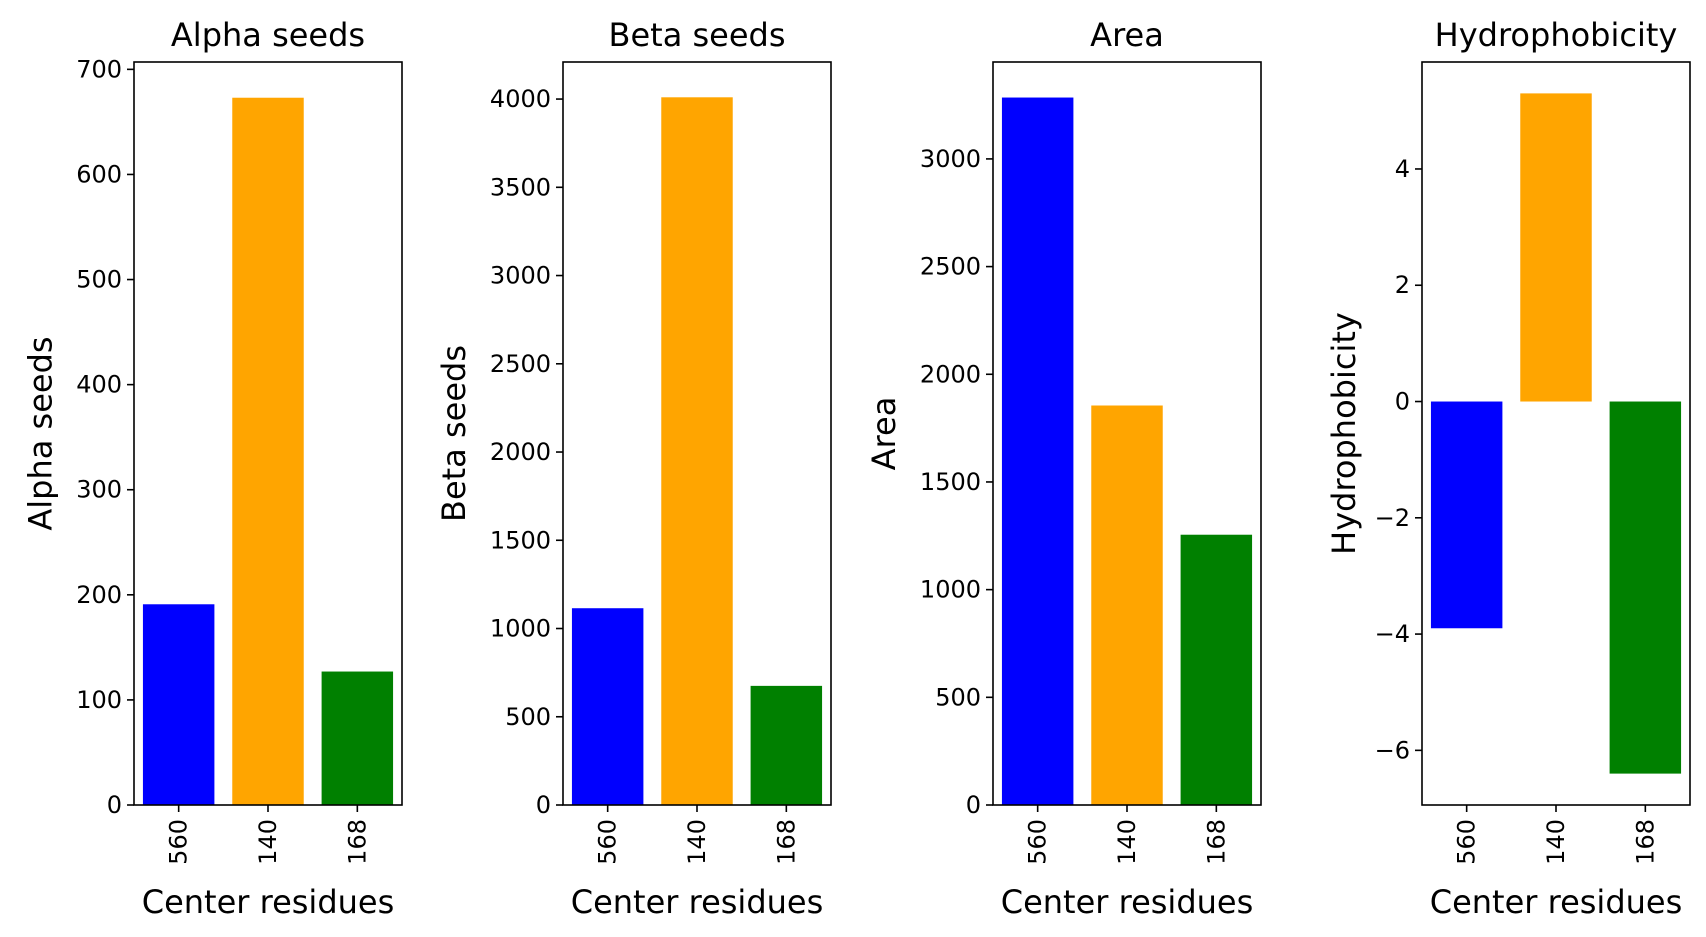 This screenshot has width=1706, height=937. Describe the element at coordinates (99, 385) in the screenshot. I see `y-tick-label: 400` at that location.